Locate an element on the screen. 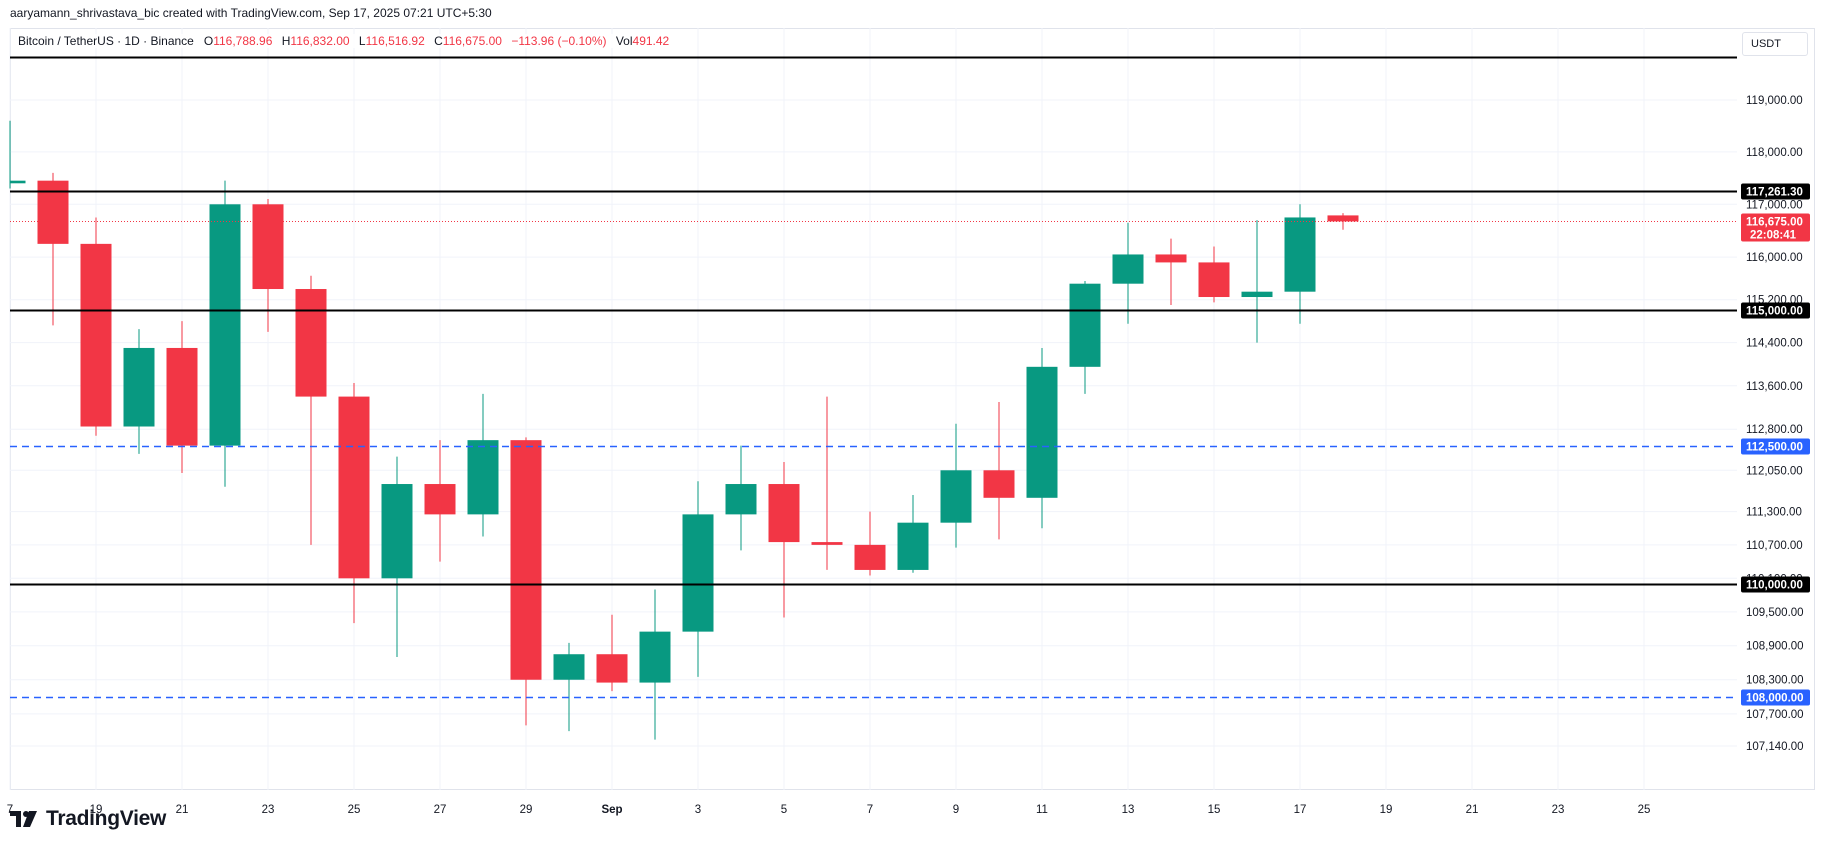 This screenshot has height=849, width=1825. level-price-tag-label: 112,500.00 is located at coordinates (1774, 448).